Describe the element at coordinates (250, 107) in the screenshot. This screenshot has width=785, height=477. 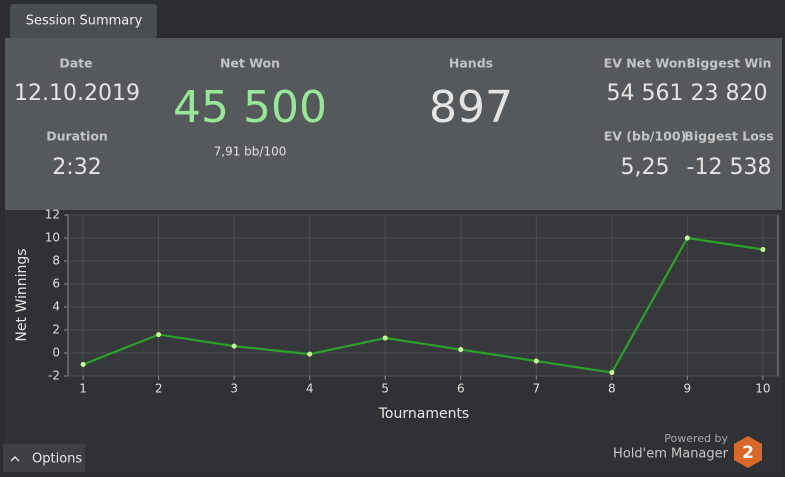
I see `stat-value: 45 500` at that location.